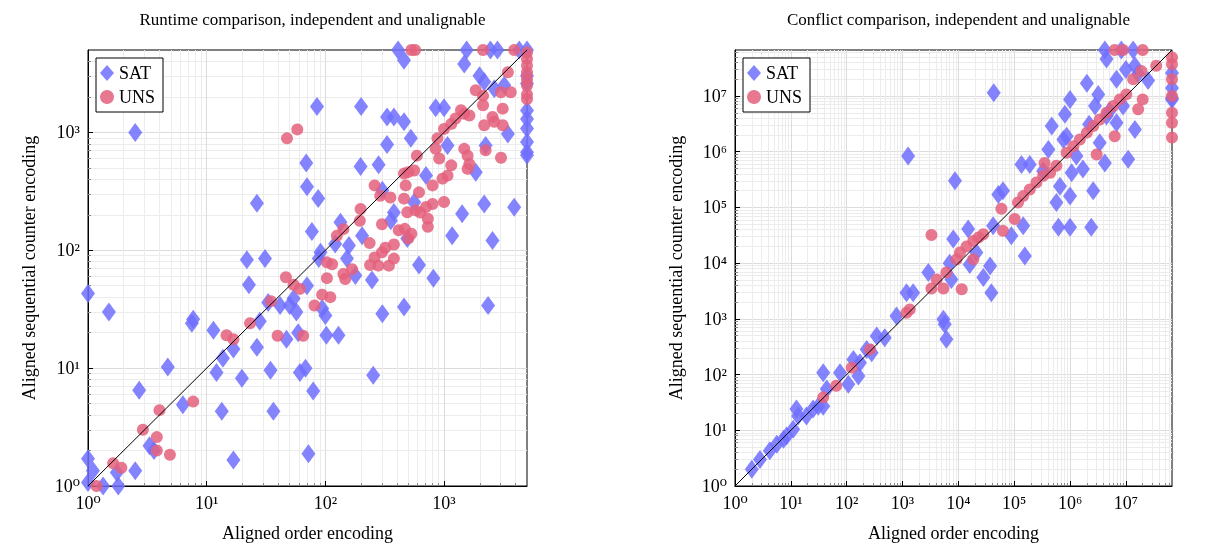 This screenshot has width=1231, height=560. What do you see at coordinates (714, 151) in the screenshot?
I see `y-tick-label: 10⁶` at bounding box center [714, 151].